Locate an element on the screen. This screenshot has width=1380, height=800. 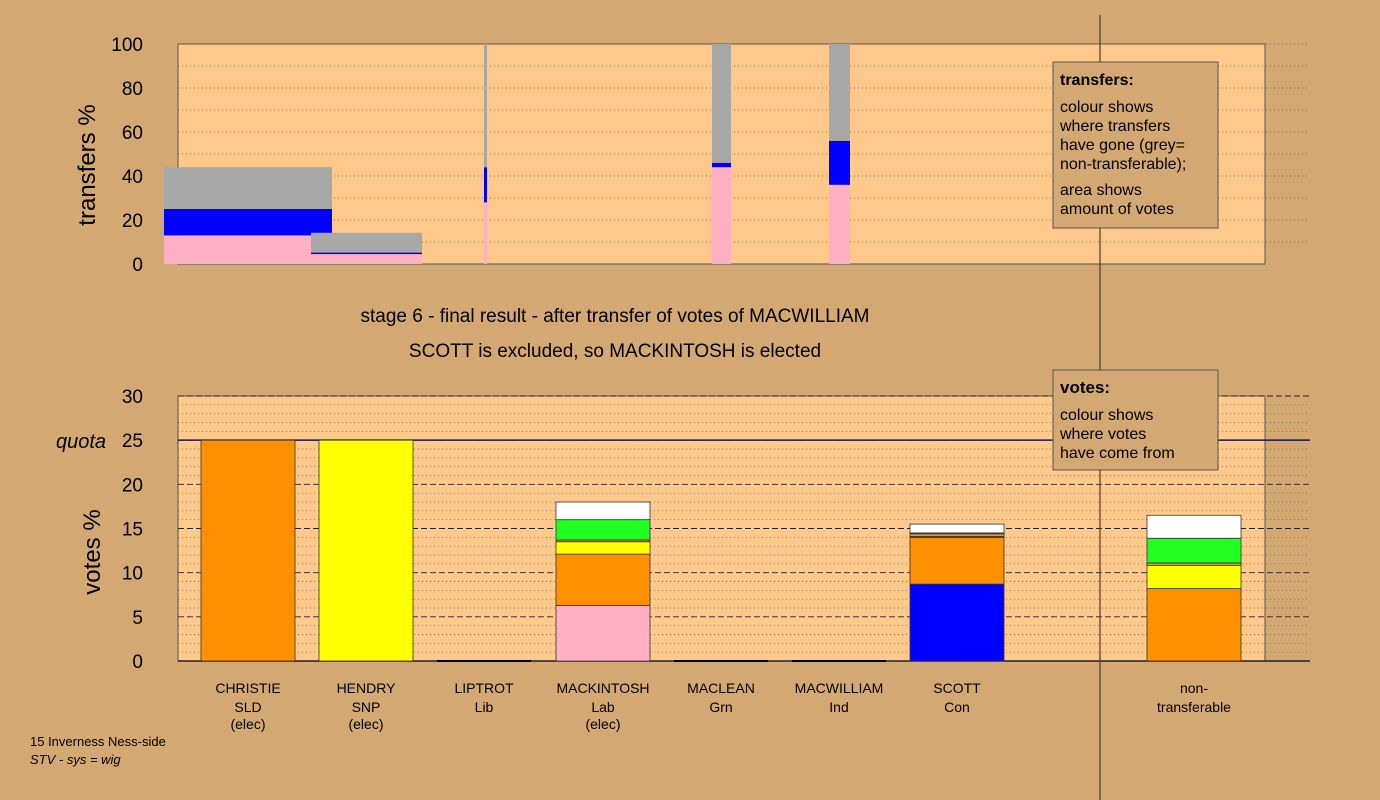
candidate-name-label: LIPTROT is located at coordinates (484, 688).